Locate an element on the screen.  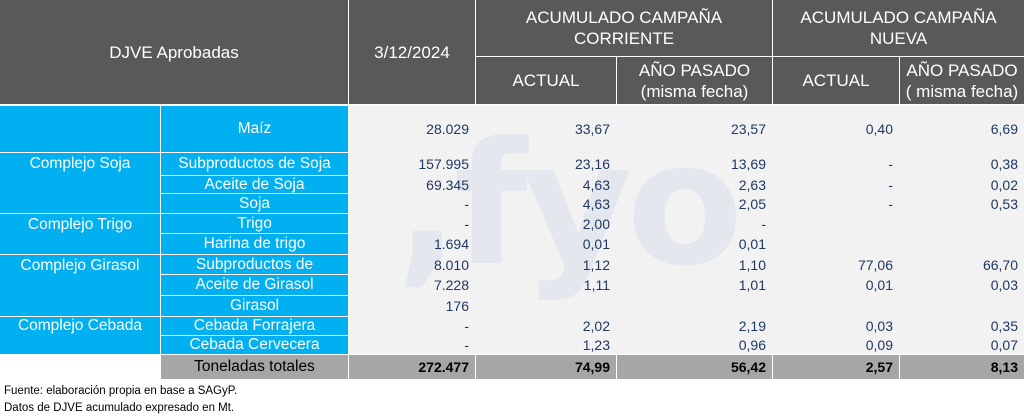
cell-cur-actual: 1,12 is located at coordinates (596, 264).